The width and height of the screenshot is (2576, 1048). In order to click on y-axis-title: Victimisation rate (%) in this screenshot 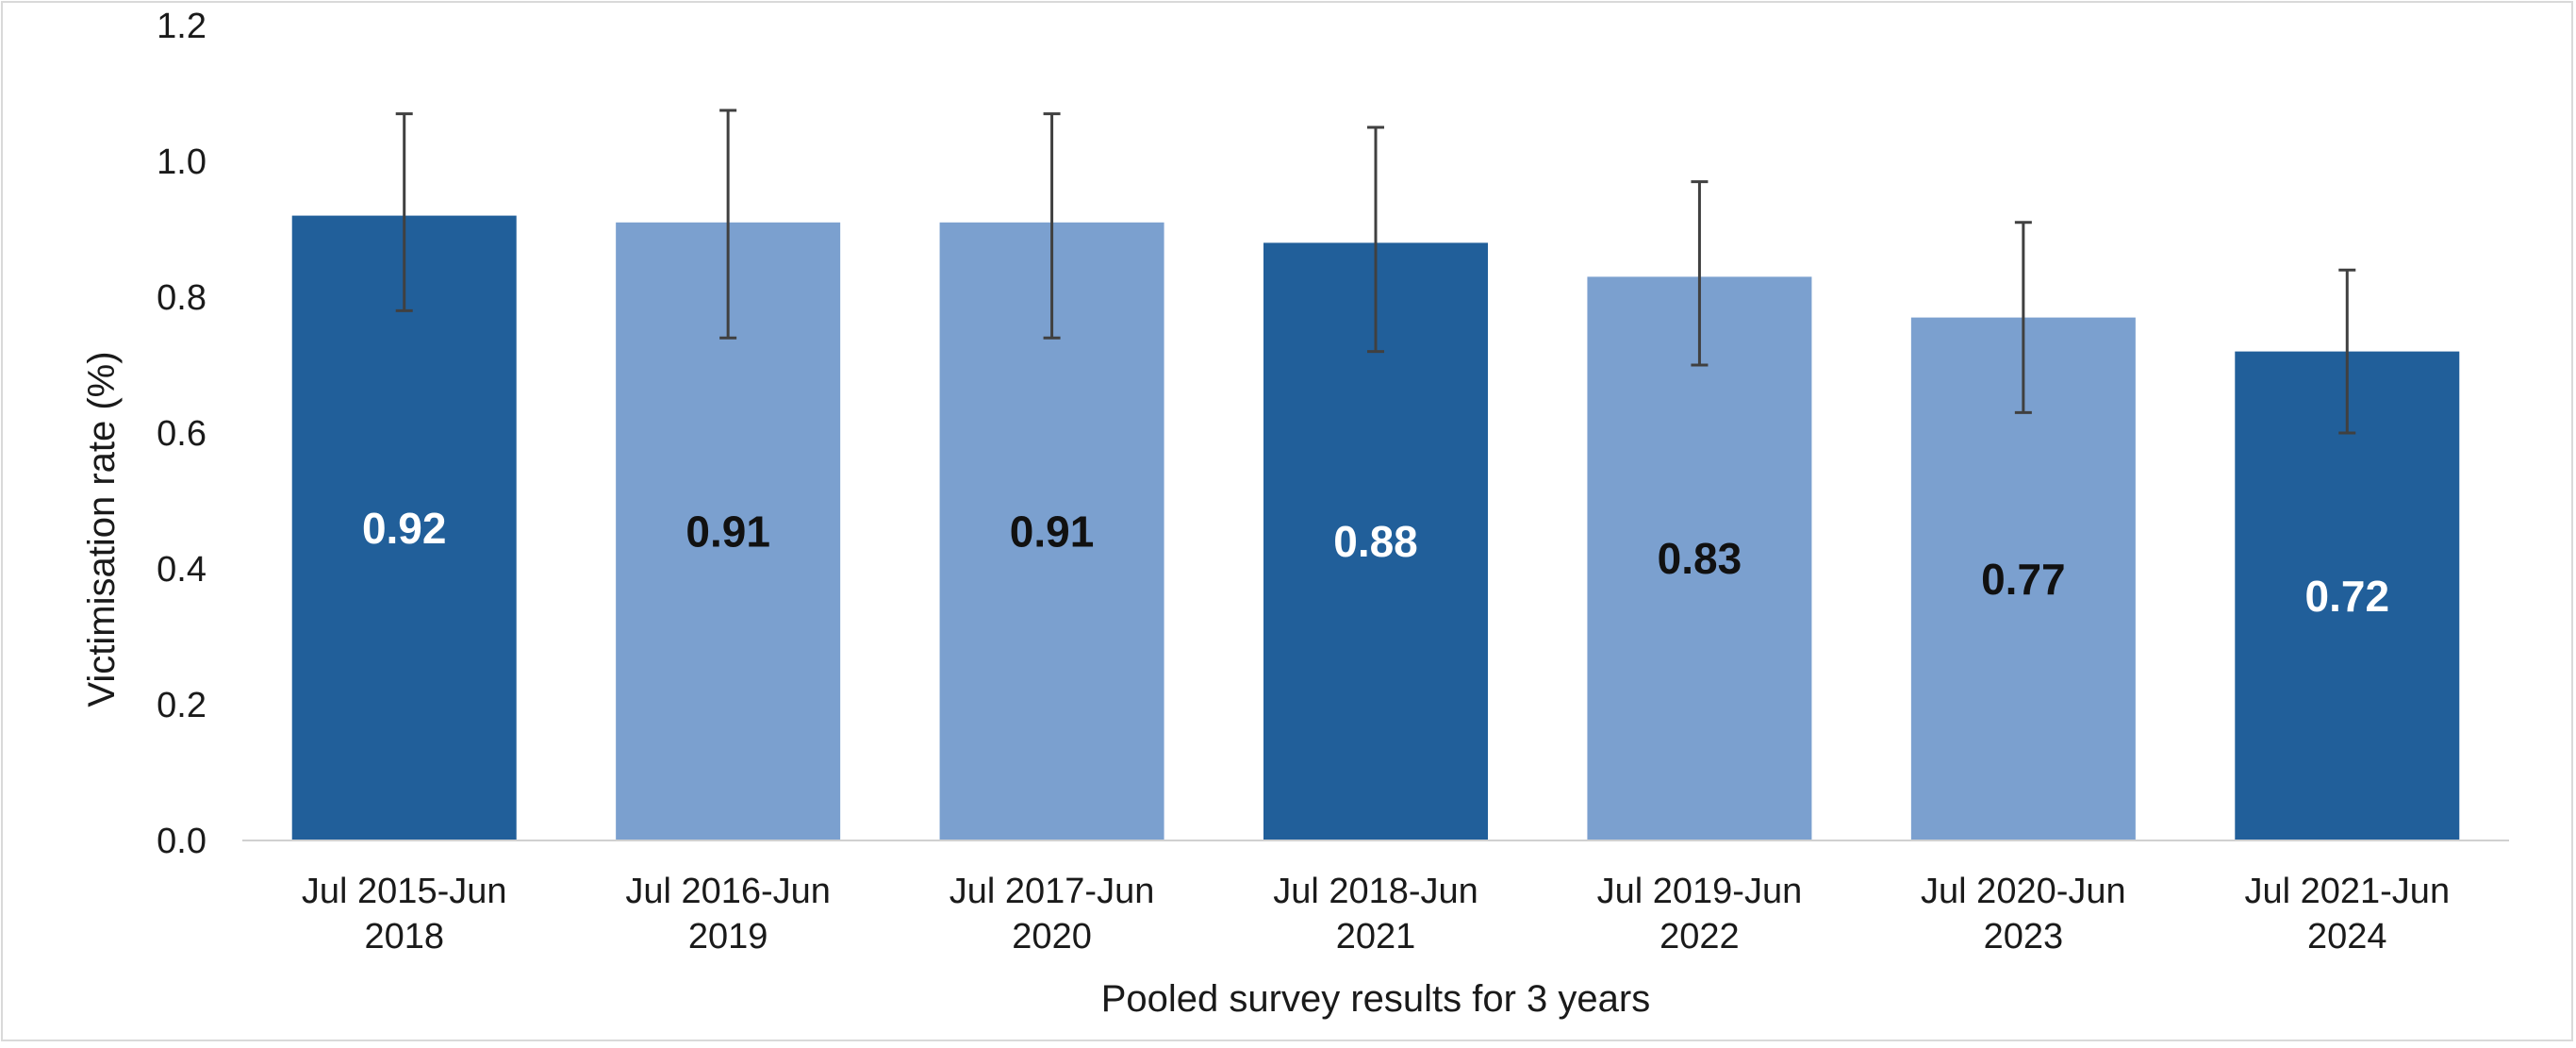, I will do `click(102, 529)`.